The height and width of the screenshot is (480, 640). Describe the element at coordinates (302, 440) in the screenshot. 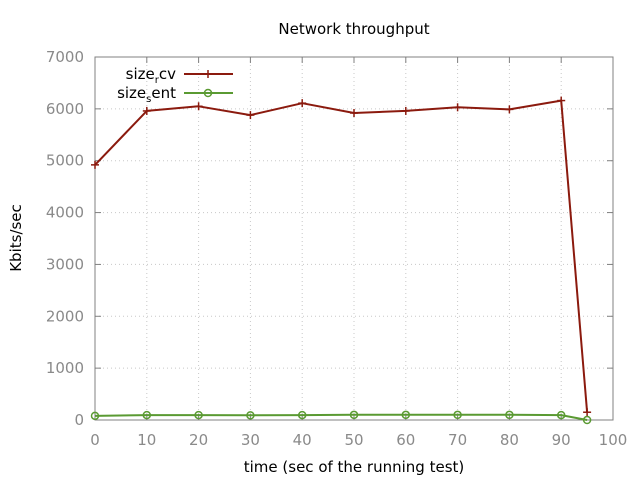

I see `x-tick-label: 40` at that location.